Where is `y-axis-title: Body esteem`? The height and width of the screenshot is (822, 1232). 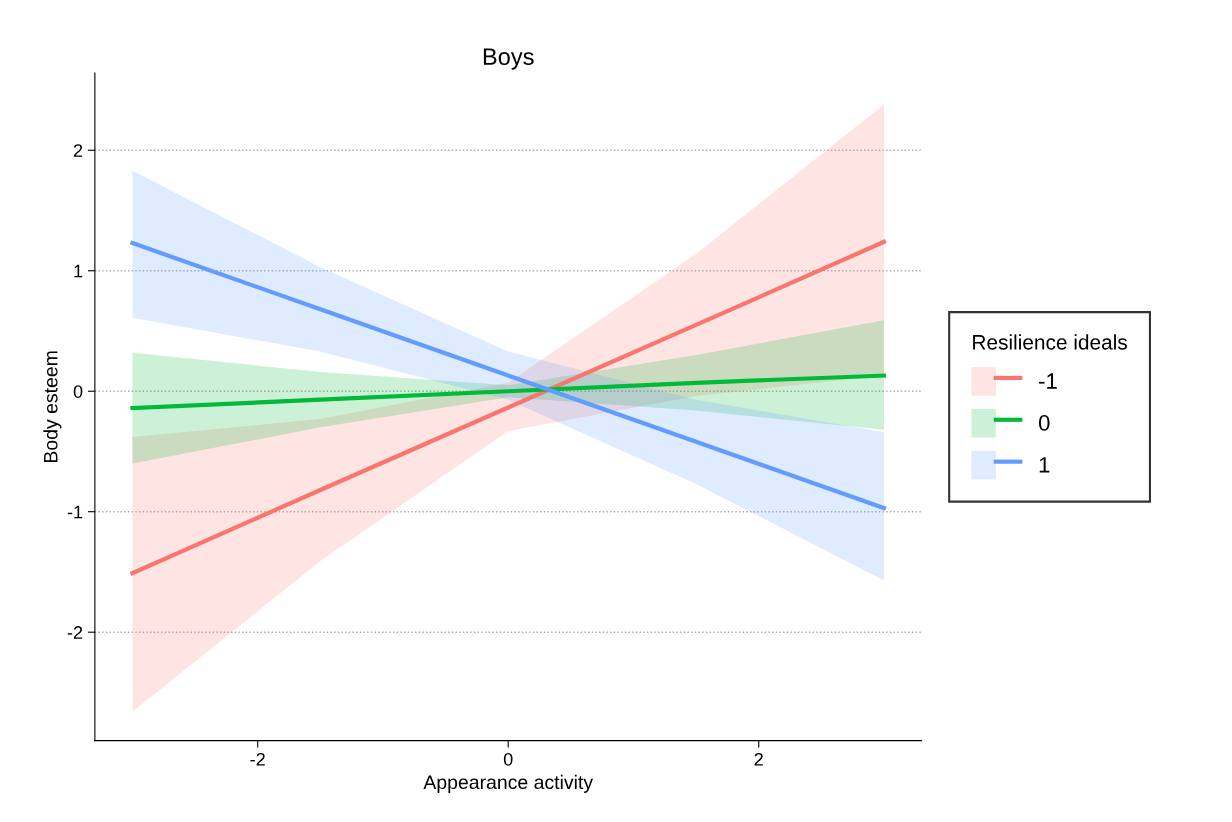
y-axis-title: Body esteem is located at coordinates (52, 407).